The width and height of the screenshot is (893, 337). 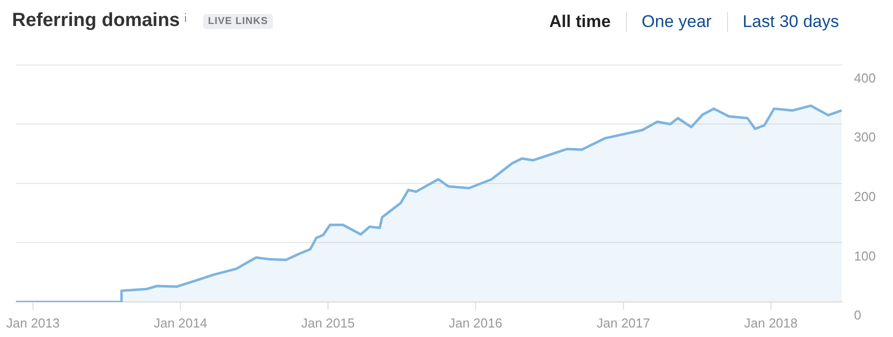 I want to click on x-tick-label: Jan 2018, so click(x=771, y=322).